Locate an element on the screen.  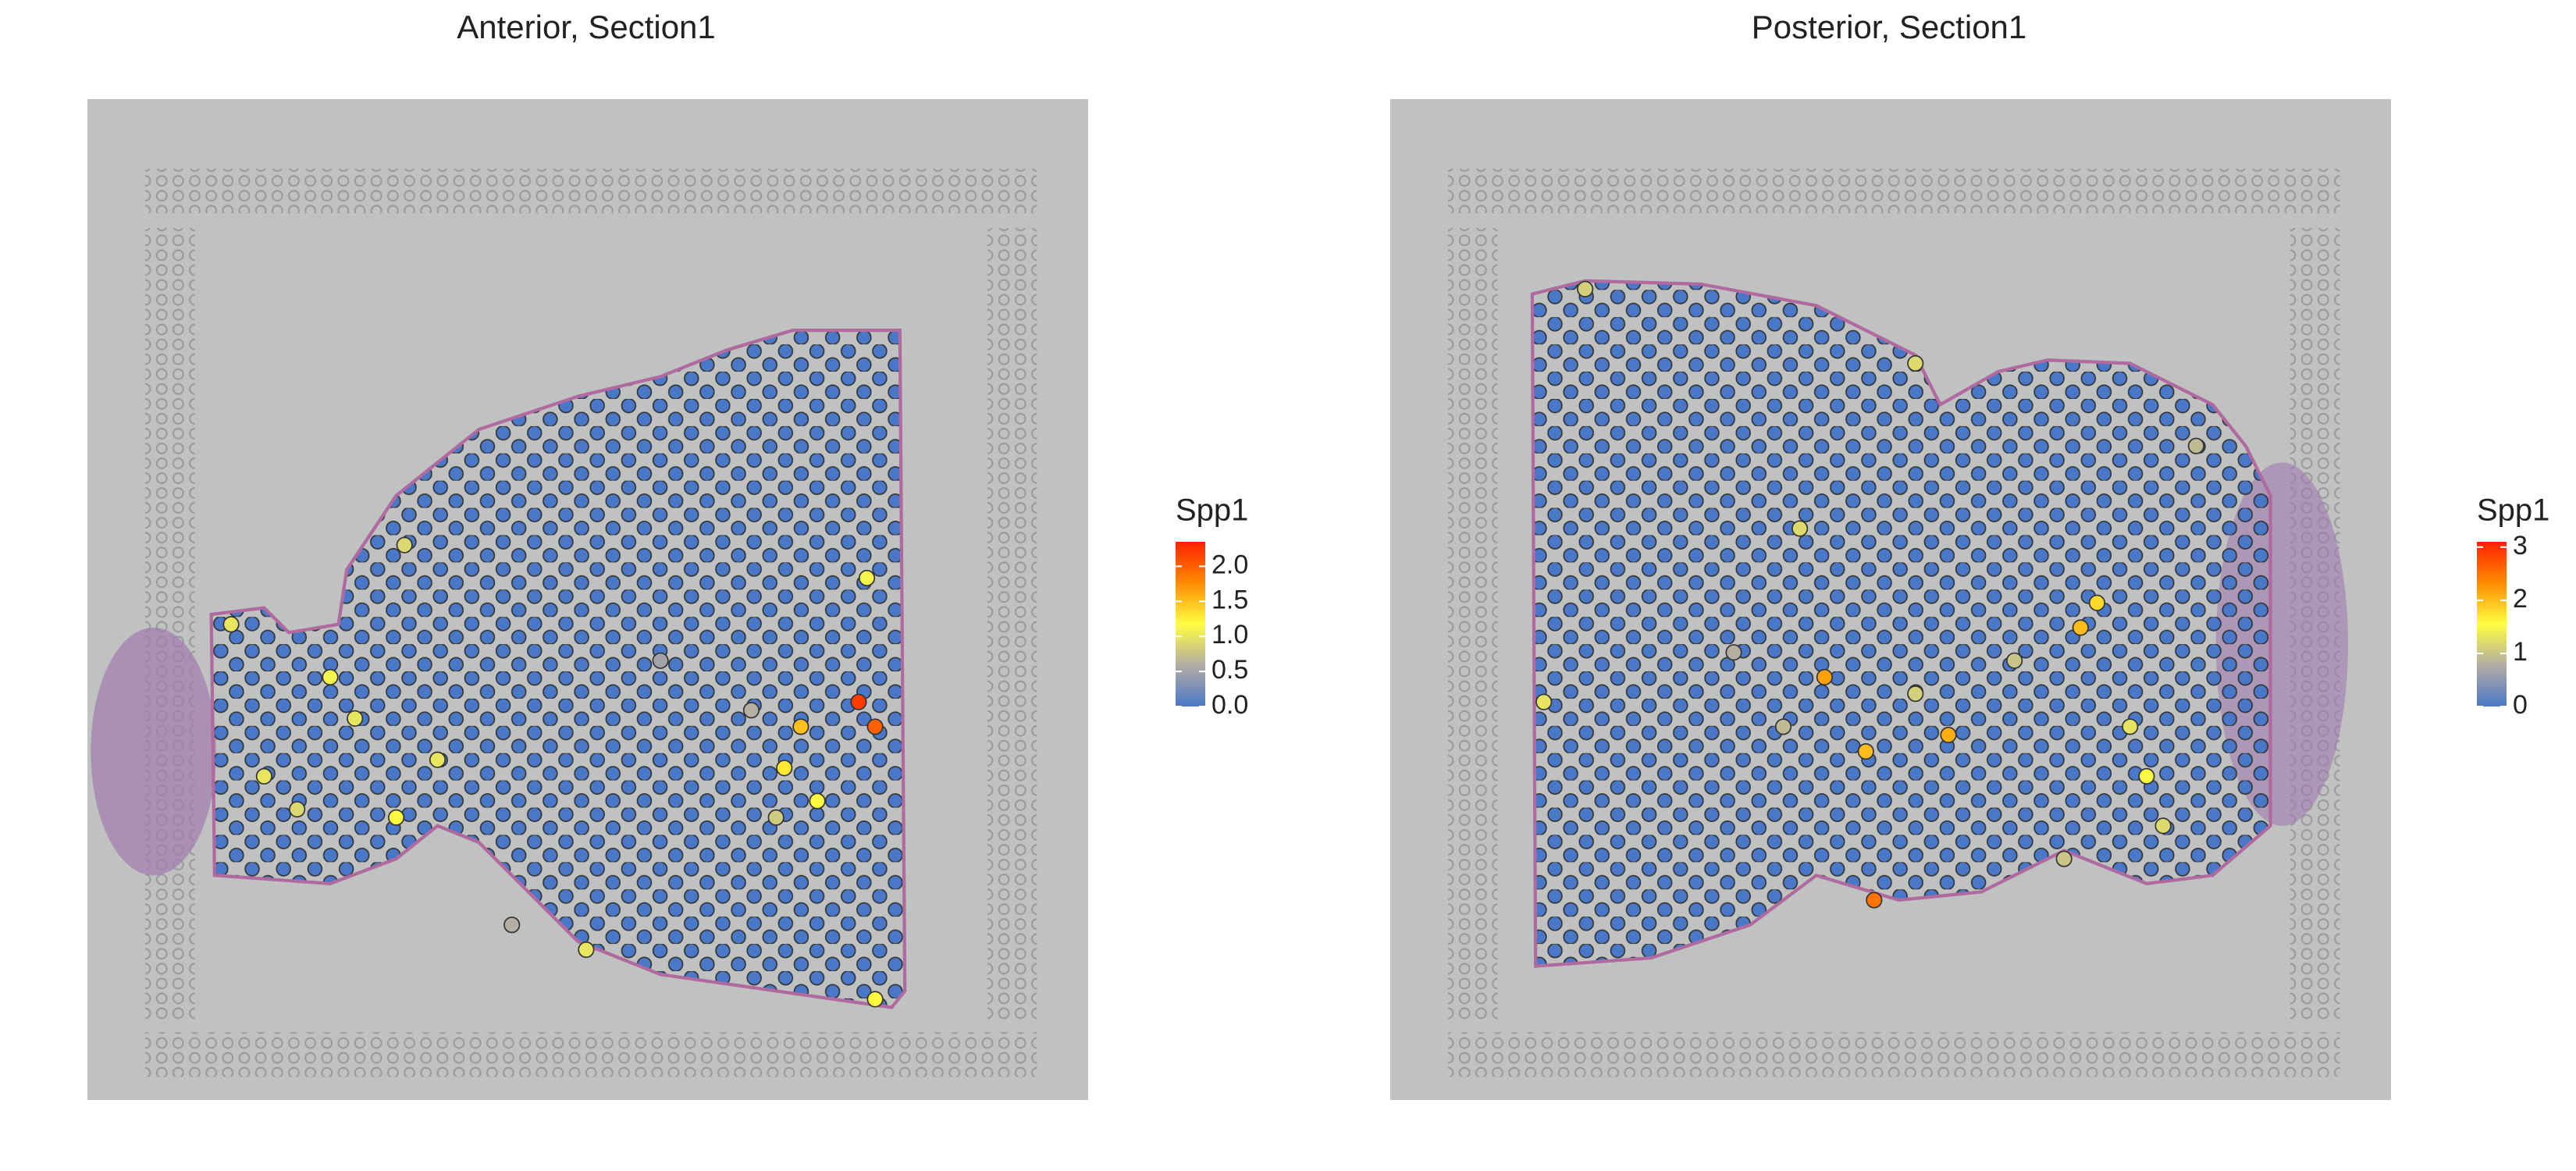
colorbar-tick-label: 1.5 is located at coordinates (1230, 599).